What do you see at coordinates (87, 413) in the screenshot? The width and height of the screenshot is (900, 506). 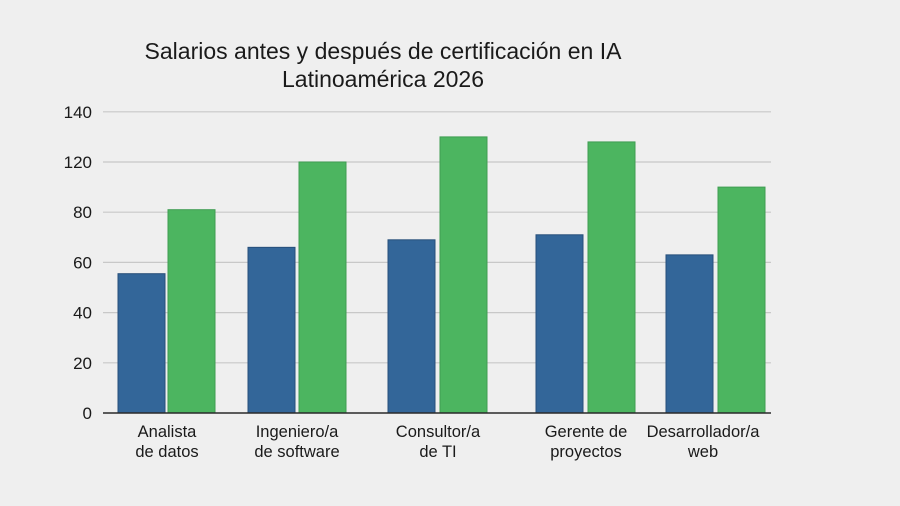 I see `y-tick-label: 0` at bounding box center [87, 413].